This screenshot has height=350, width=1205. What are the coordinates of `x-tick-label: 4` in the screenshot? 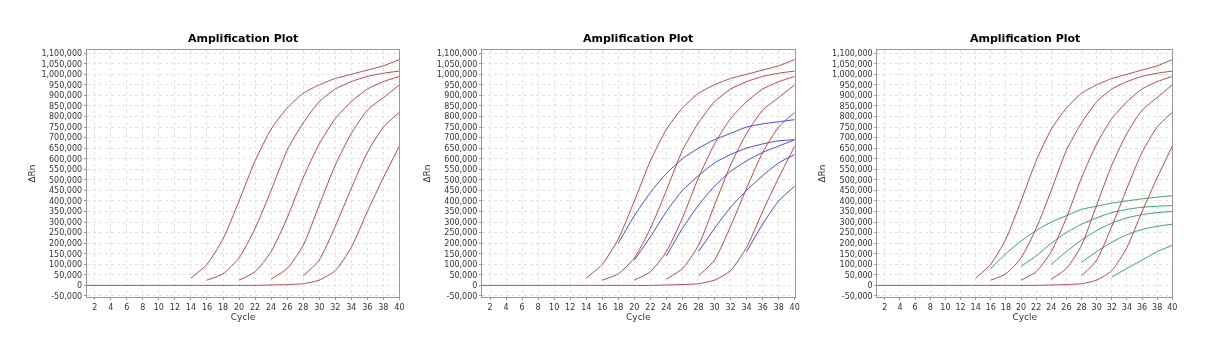 It's located at (111, 307).